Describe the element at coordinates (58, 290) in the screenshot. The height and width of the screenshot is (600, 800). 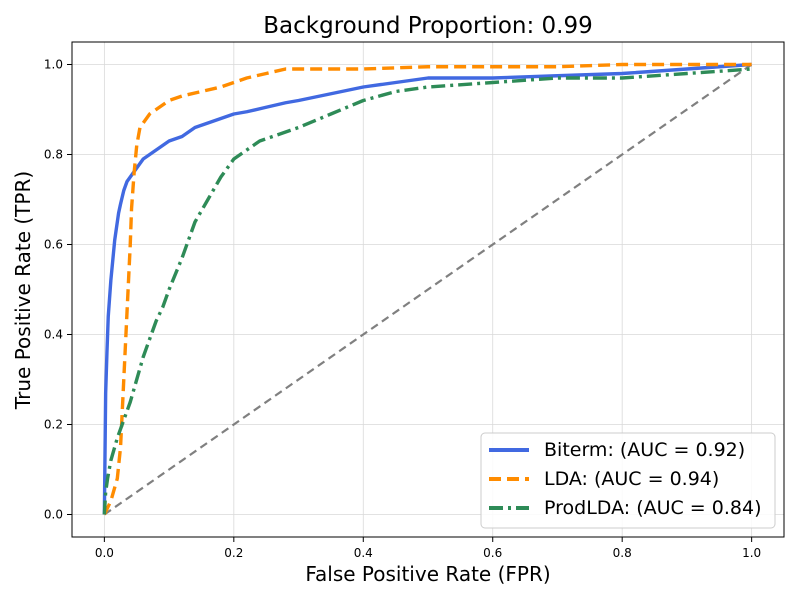
I see `y-axis-ticks: 0.0 0.2 0.4 0.6 0.8 1.0` at that location.